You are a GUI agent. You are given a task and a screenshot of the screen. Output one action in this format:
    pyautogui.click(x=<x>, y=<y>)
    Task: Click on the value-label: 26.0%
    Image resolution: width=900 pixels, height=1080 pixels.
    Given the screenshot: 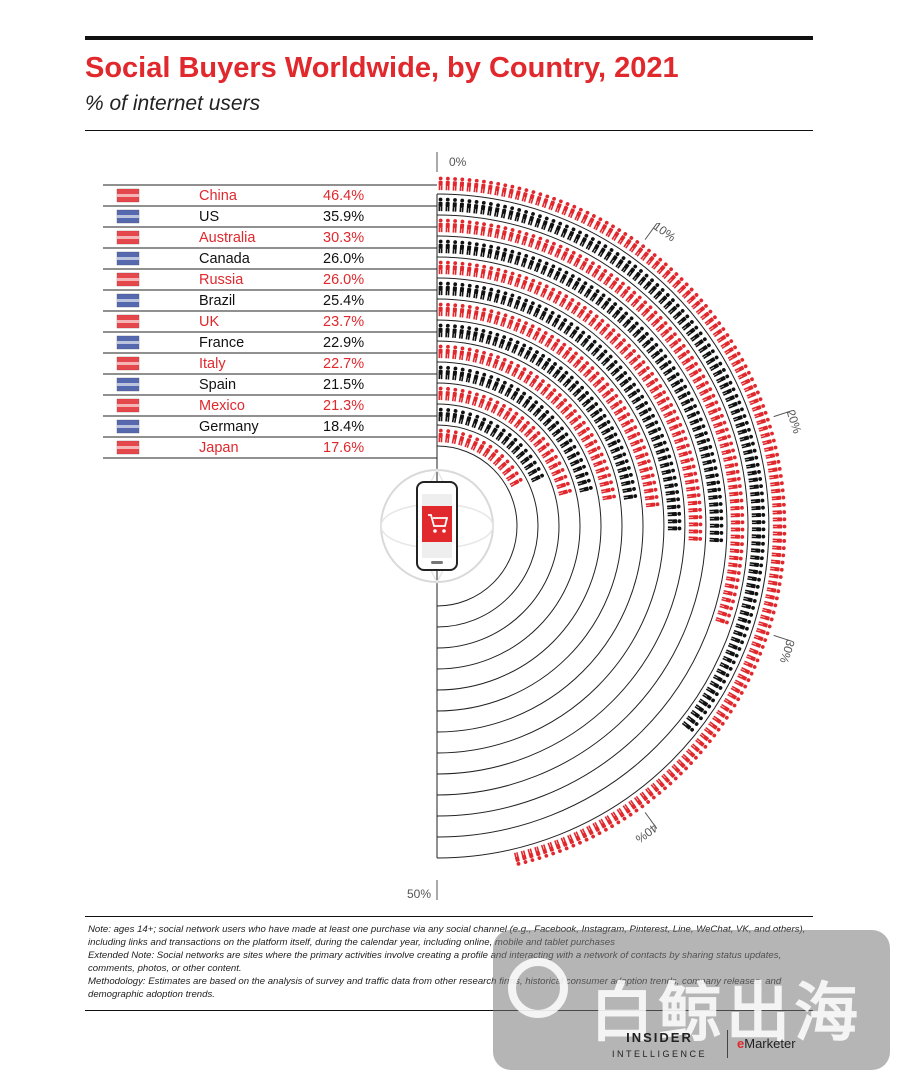 What is the action you would take?
    pyautogui.click(x=343, y=280)
    